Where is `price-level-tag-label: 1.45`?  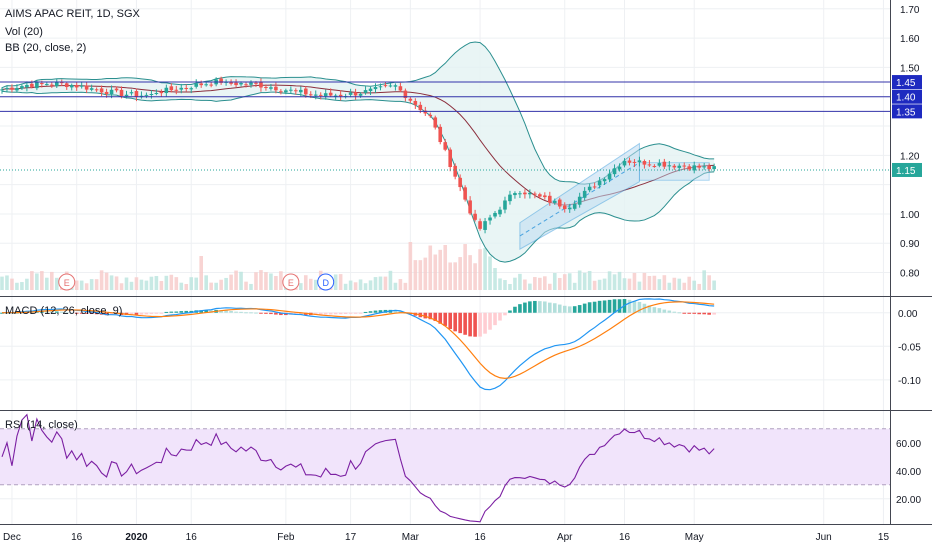 price-level-tag-label: 1.45 is located at coordinates (906, 83).